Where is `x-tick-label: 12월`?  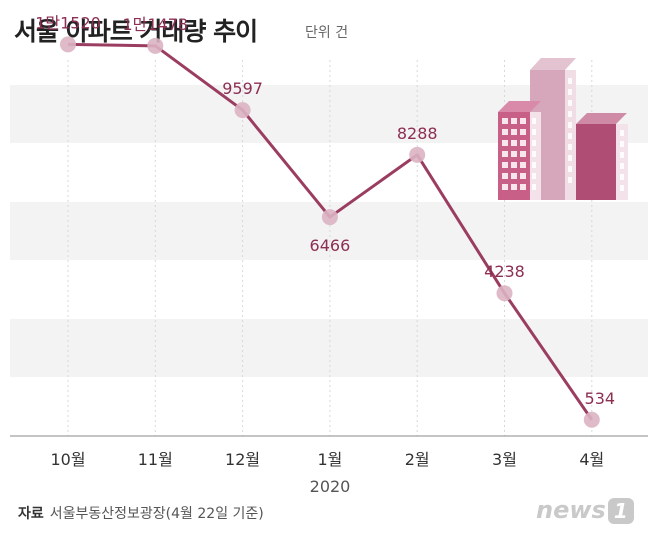
x-tick-label: 12월 is located at coordinates (242, 459).